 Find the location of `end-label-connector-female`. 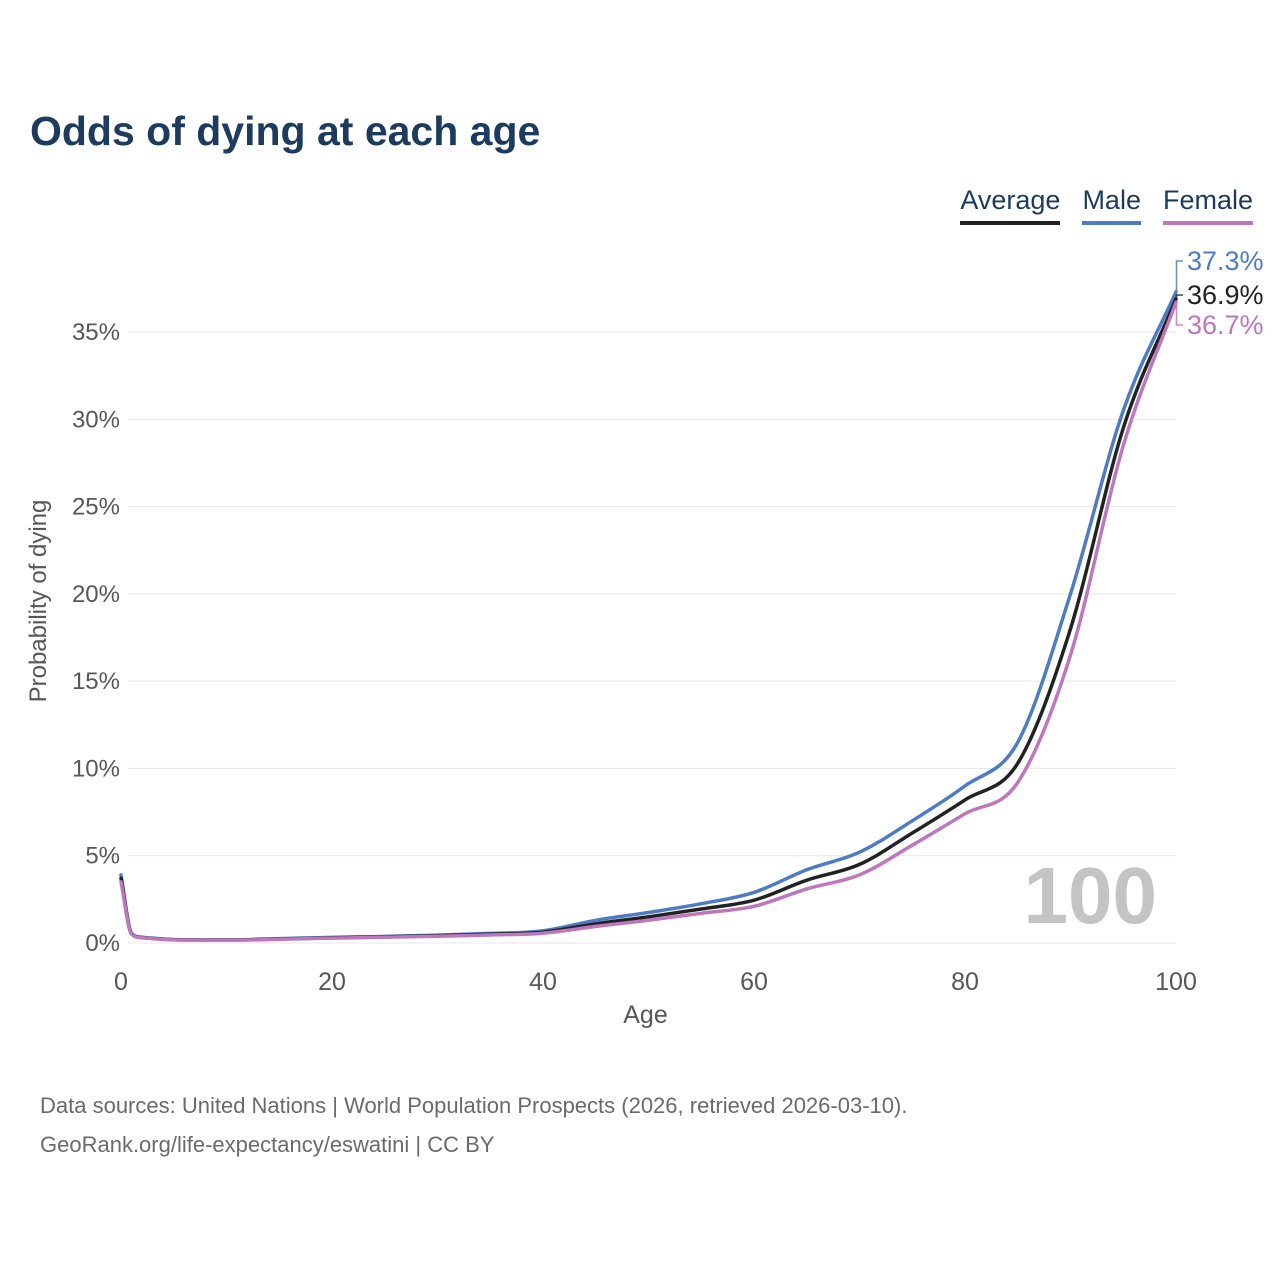

end-label-connector-female is located at coordinates (1179, 314).